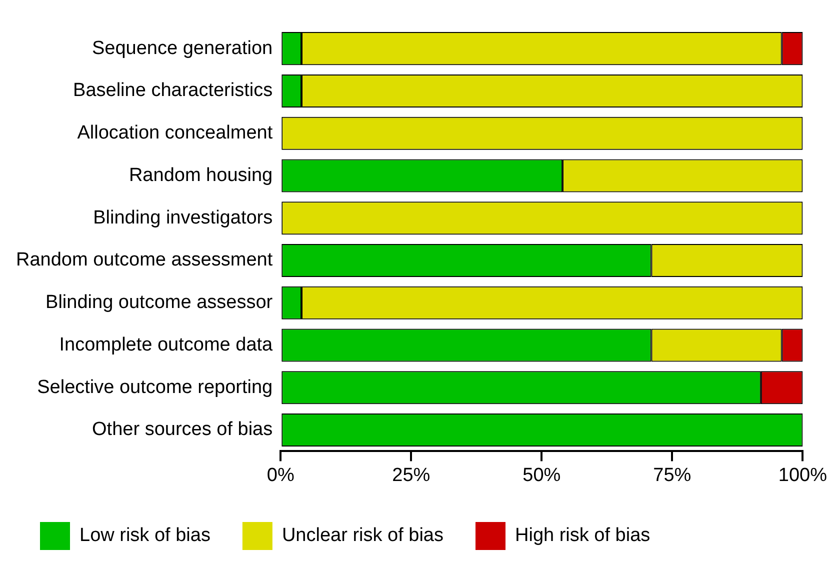  What do you see at coordinates (411, 475) in the screenshot?
I see `x-tick-label: 25%` at bounding box center [411, 475].